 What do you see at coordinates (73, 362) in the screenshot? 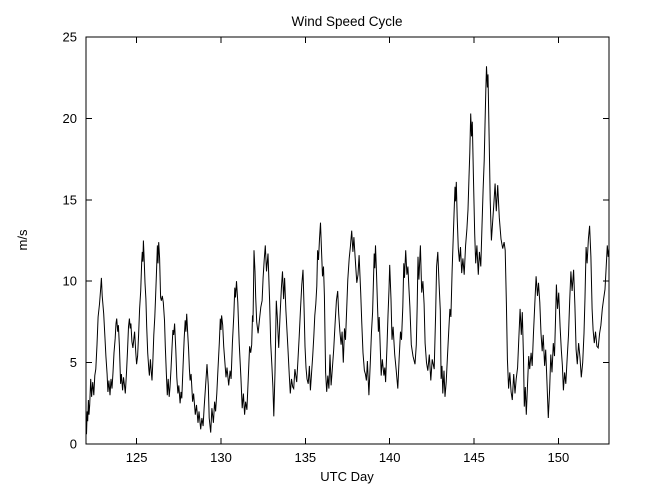
I see `y-tick-label: 5` at bounding box center [73, 362].